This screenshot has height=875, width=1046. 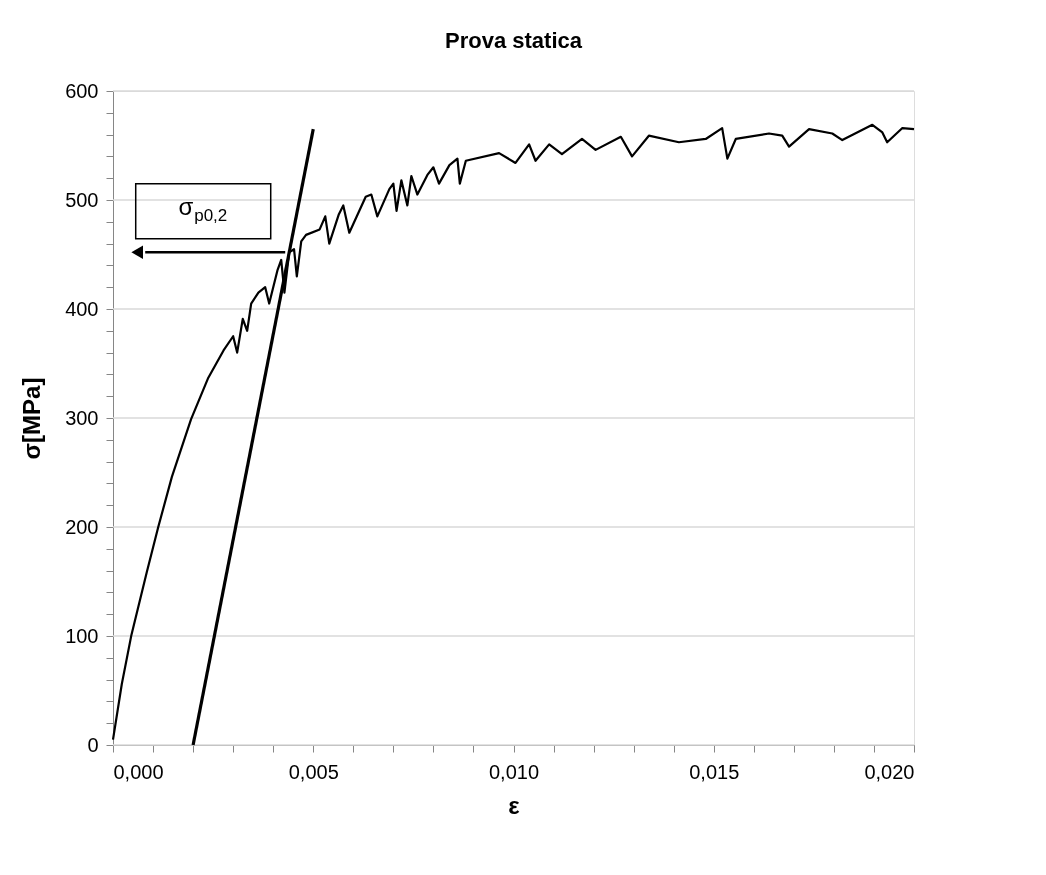 What do you see at coordinates (82, 635) in the screenshot?
I see `y-tick-label: 100` at bounding box center [82, 635].